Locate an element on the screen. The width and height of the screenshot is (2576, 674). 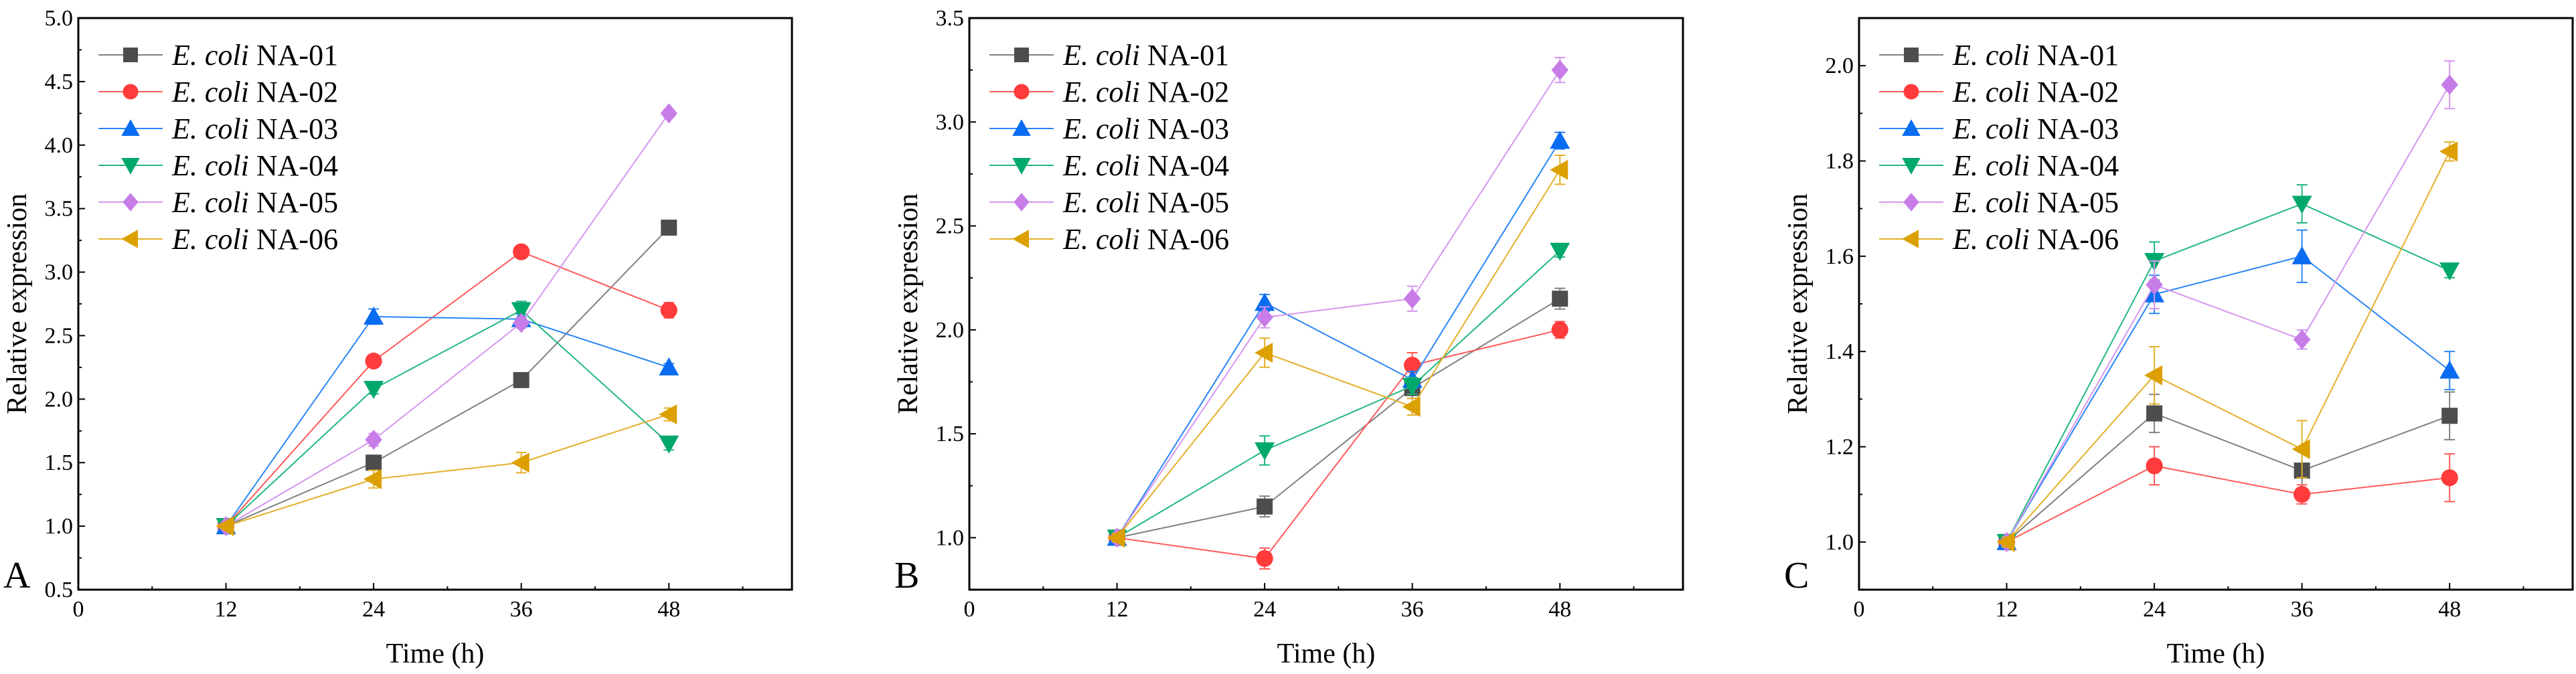
y-tick-label: 2.5 is located at coordinates (951, 226).